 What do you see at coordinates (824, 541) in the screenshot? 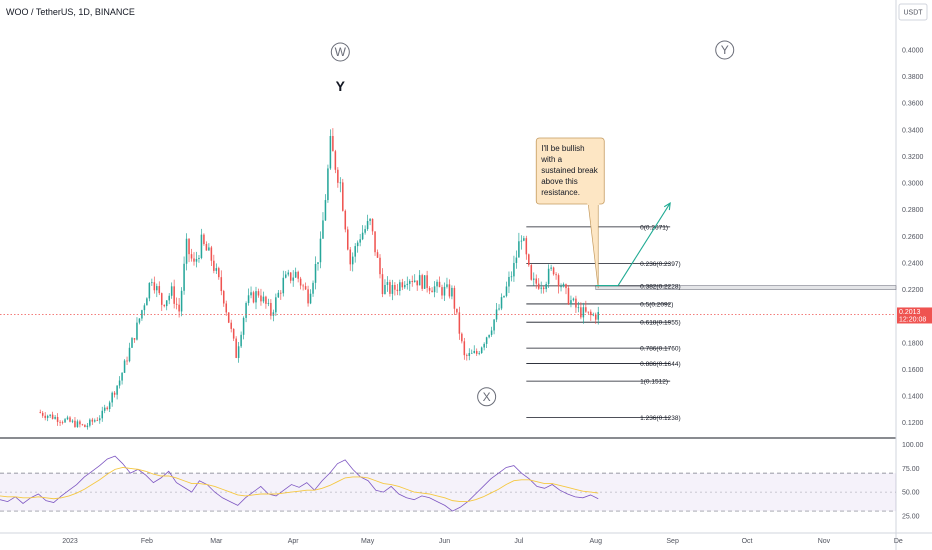
I see `time-tick-label: Nov` at bounding box center [824, 541].